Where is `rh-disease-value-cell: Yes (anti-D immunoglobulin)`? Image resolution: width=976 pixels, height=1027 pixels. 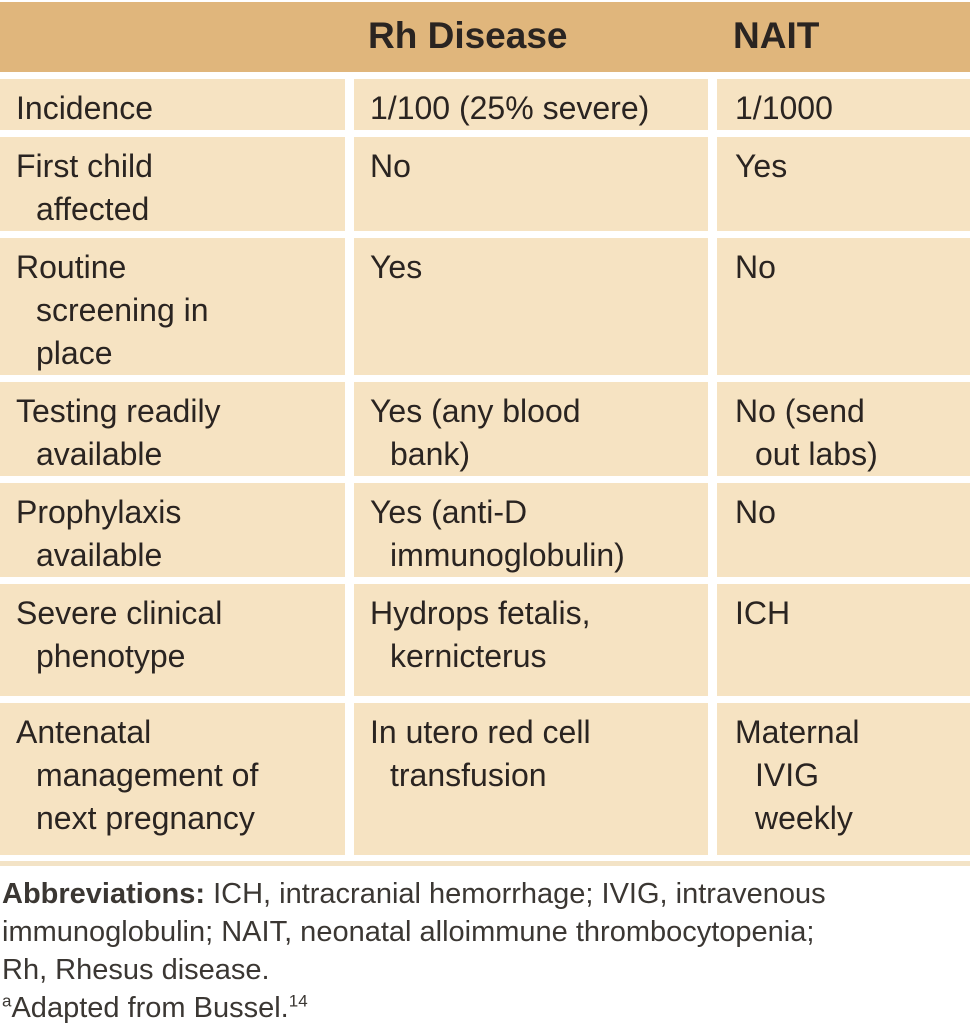 rh-disease-value-cell: Yes (anti-D immunoglobulin) is located at coordinates (531, 530).